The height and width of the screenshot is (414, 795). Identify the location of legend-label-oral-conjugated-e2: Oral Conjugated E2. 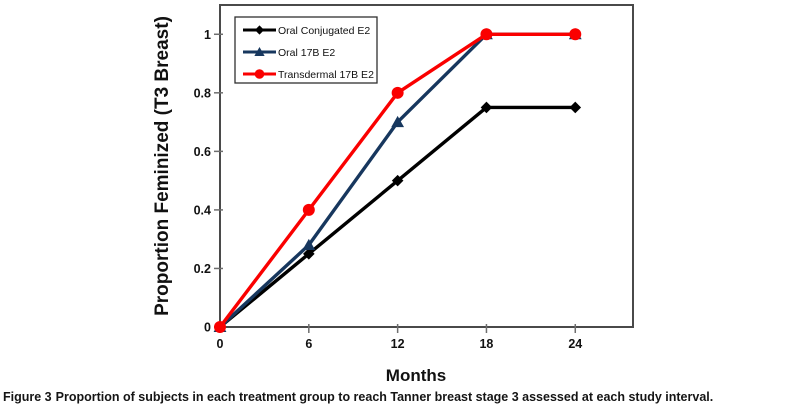
(324, 31).